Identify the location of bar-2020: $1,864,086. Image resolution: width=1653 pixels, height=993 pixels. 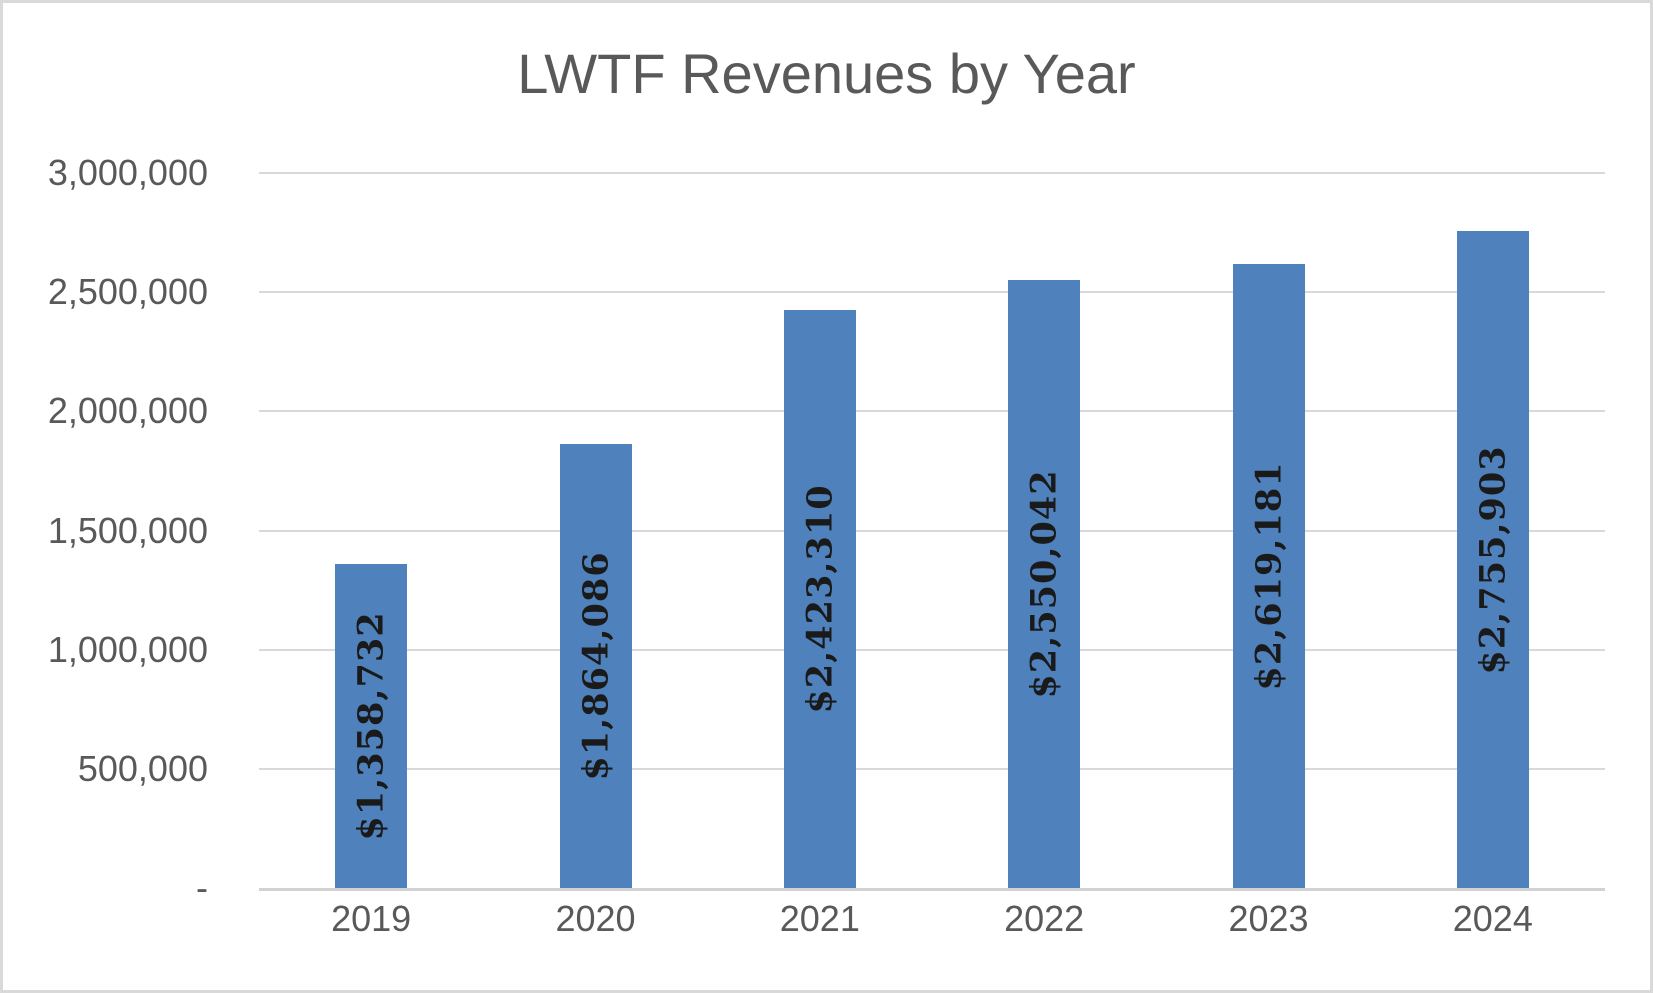
(595, 665).